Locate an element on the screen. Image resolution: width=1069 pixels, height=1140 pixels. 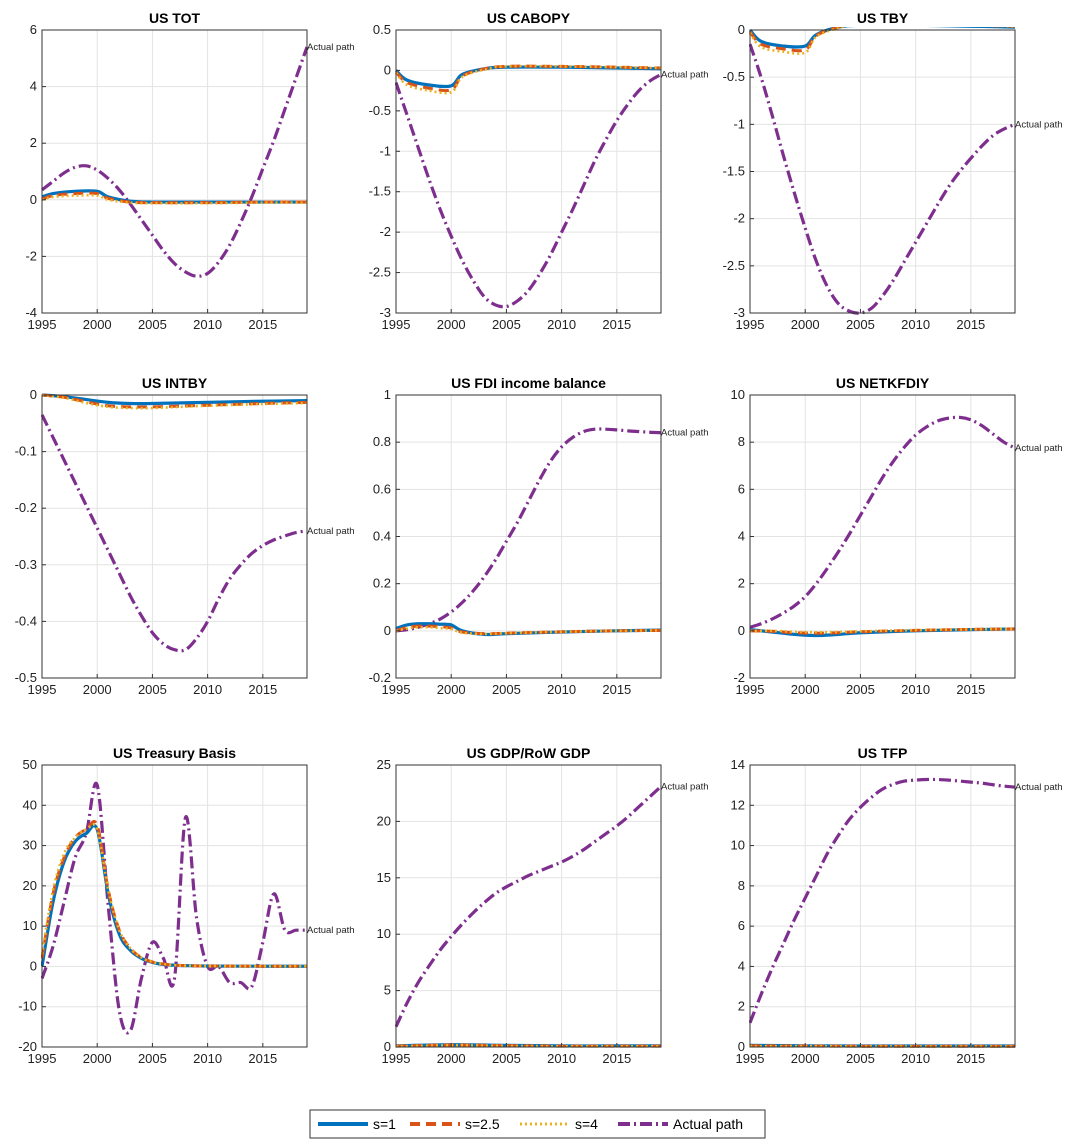
panel-title: US FDI income balance is located at coordinates (528, 383).